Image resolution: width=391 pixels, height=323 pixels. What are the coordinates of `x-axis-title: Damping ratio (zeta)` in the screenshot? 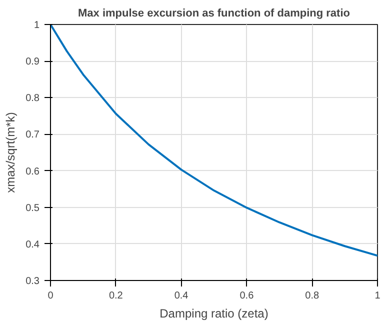 It's located at (214, 313).